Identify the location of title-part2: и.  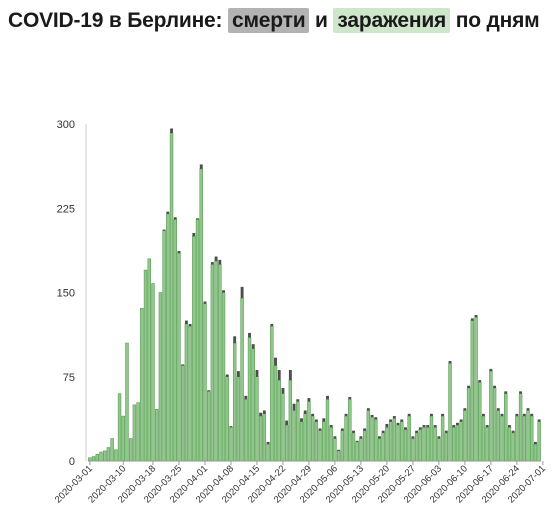
(321, 20).